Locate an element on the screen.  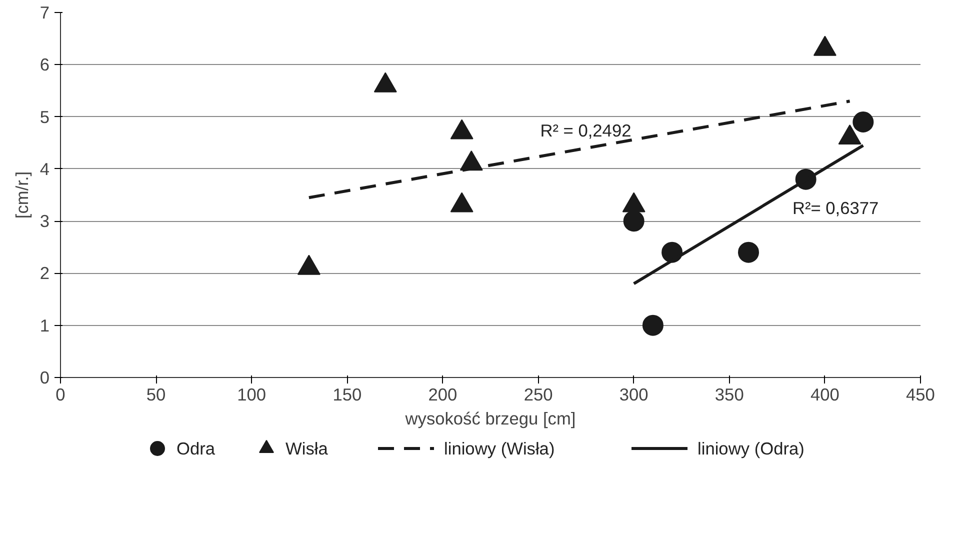
x-tick-label: 350 is located at coordinates (729, 394).